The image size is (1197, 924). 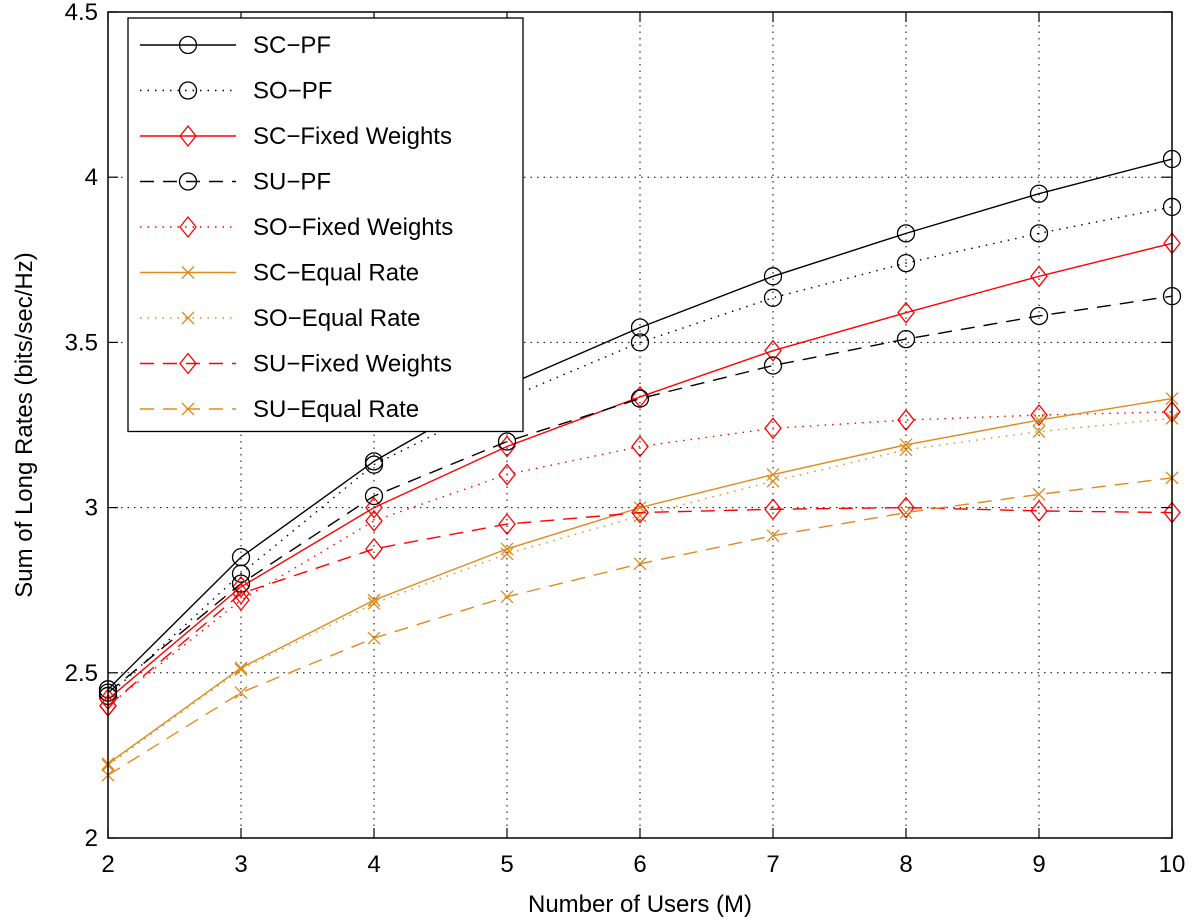 What do you see at coordinates (336, 318) in the screenshot?
I see `legend-label: SO−Equal Rate` at bounding box center [336, 318].